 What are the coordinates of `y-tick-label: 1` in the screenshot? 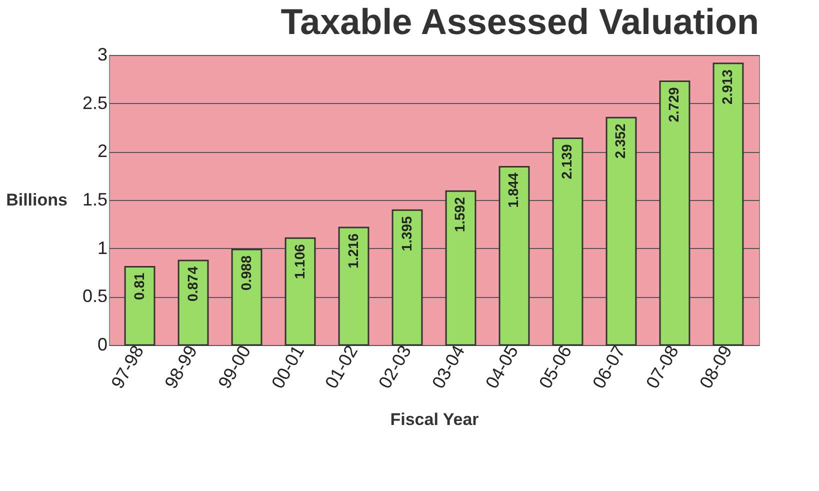 It's located at (102, 248).